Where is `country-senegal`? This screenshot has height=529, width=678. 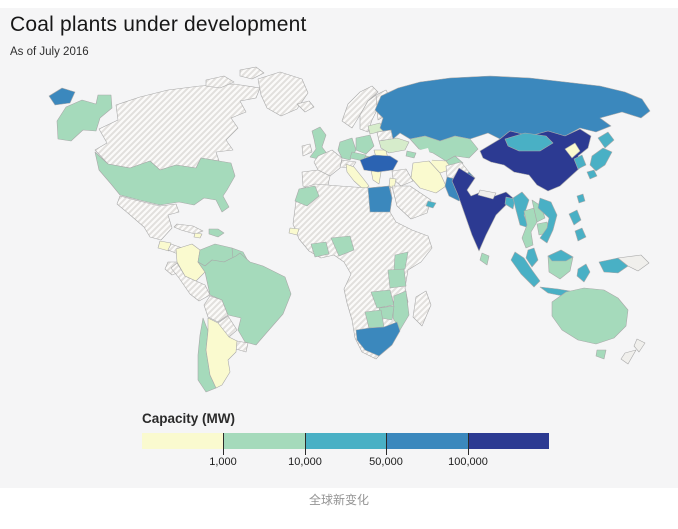
country-senegal is located at coordinates (294, 231).